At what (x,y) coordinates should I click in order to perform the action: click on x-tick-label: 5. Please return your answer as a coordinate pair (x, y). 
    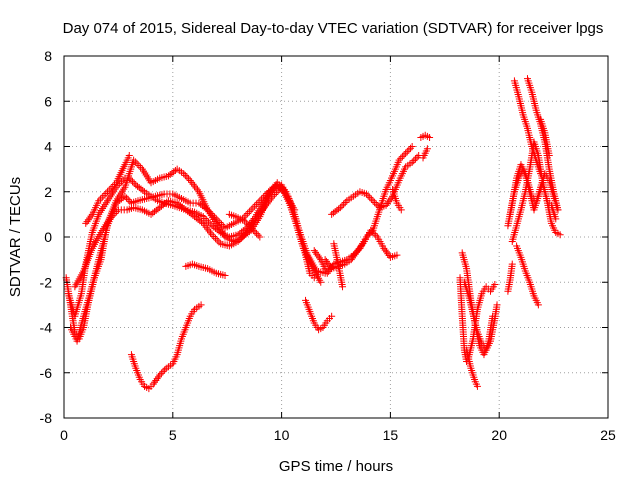
    Looking at the image, I should click on (173, 435).